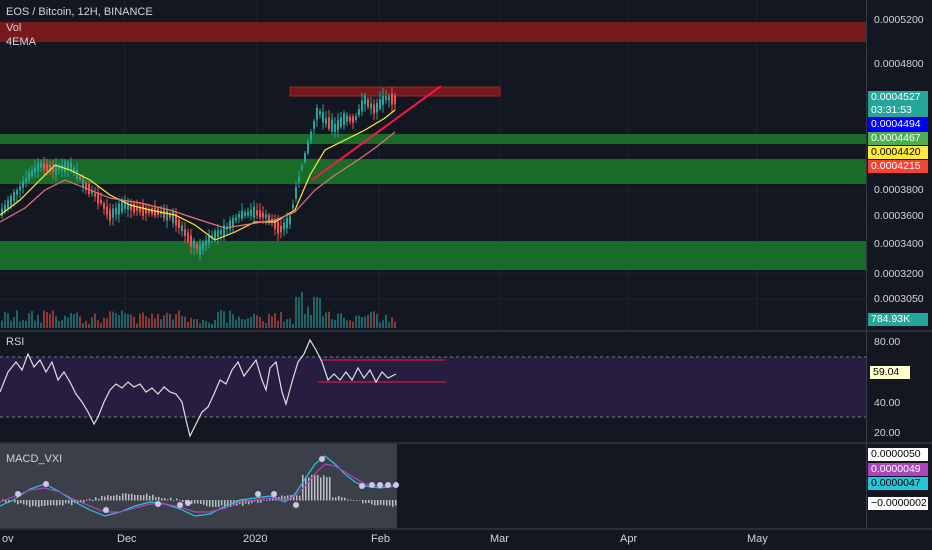 The width and height of the screenshot is (932, 550). I want to click on vol-indicator-label: Vol, so click(14, 28).